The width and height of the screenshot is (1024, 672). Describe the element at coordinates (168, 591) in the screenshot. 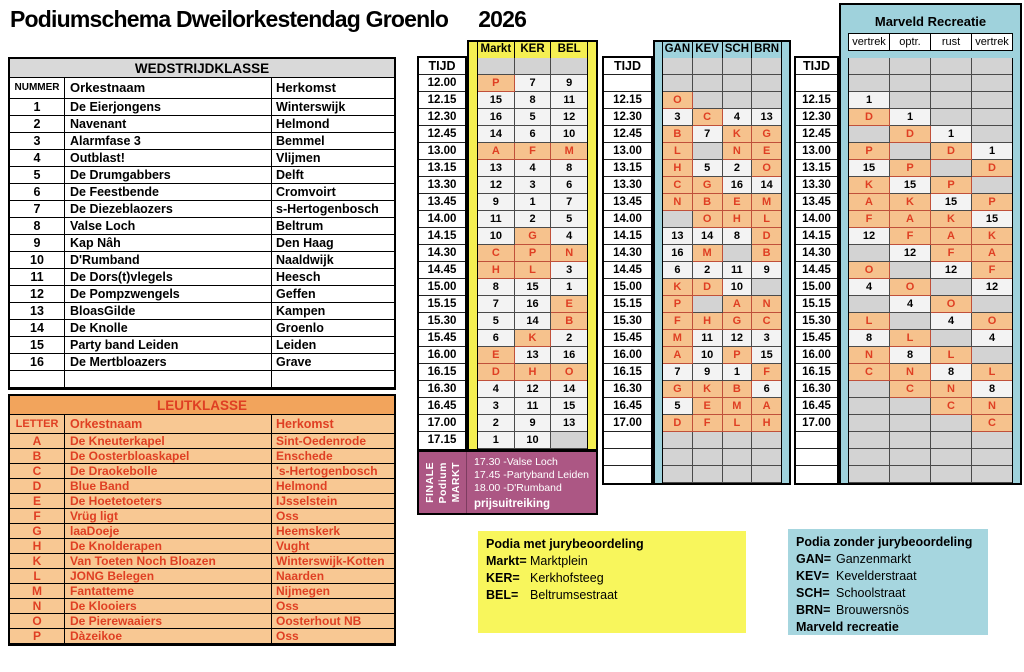

I see `klasse-cell: Fantatteme` at that location.